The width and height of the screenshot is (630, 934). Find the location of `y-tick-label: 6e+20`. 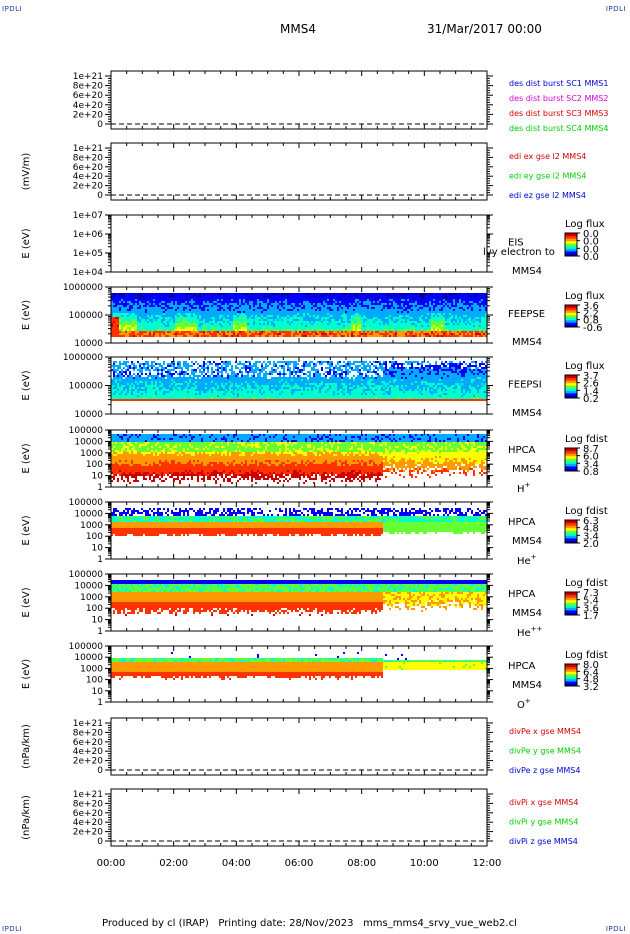

y-tick-label: 6e+20 is located at coordinates (88, 96).